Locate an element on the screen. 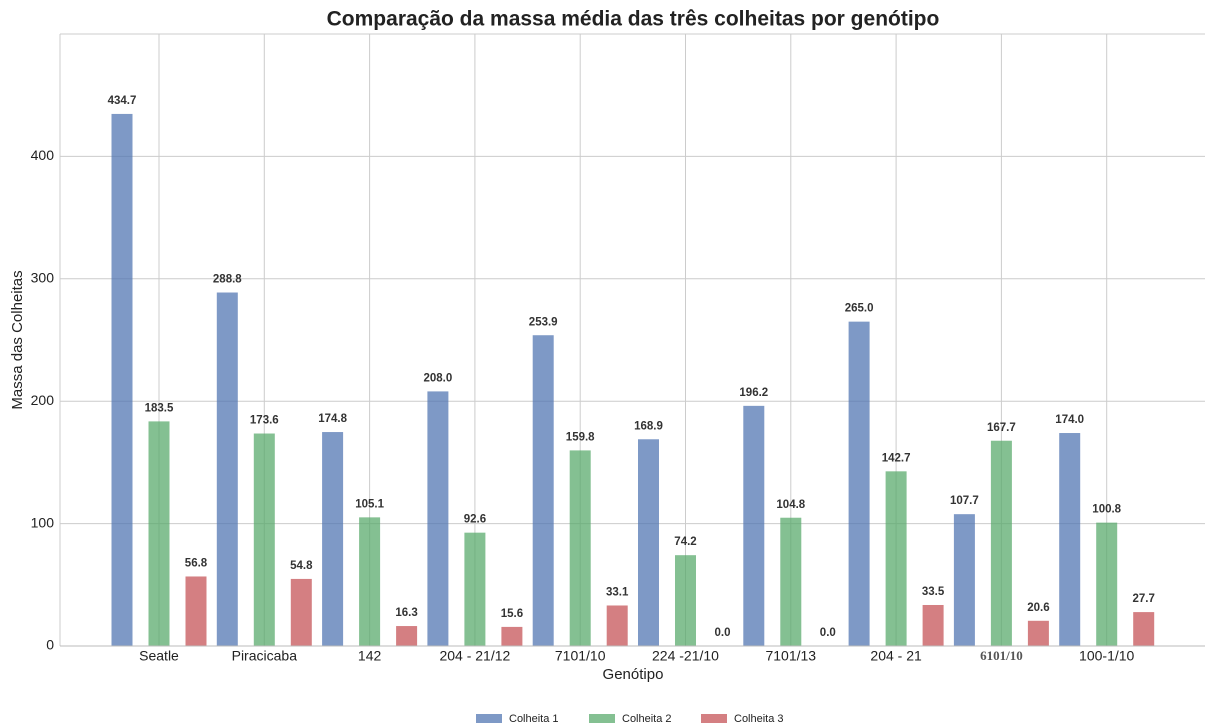 The width and height of the screenshot is (1205, 727). value-label: 173.6 is located at coordinates (264, 421).